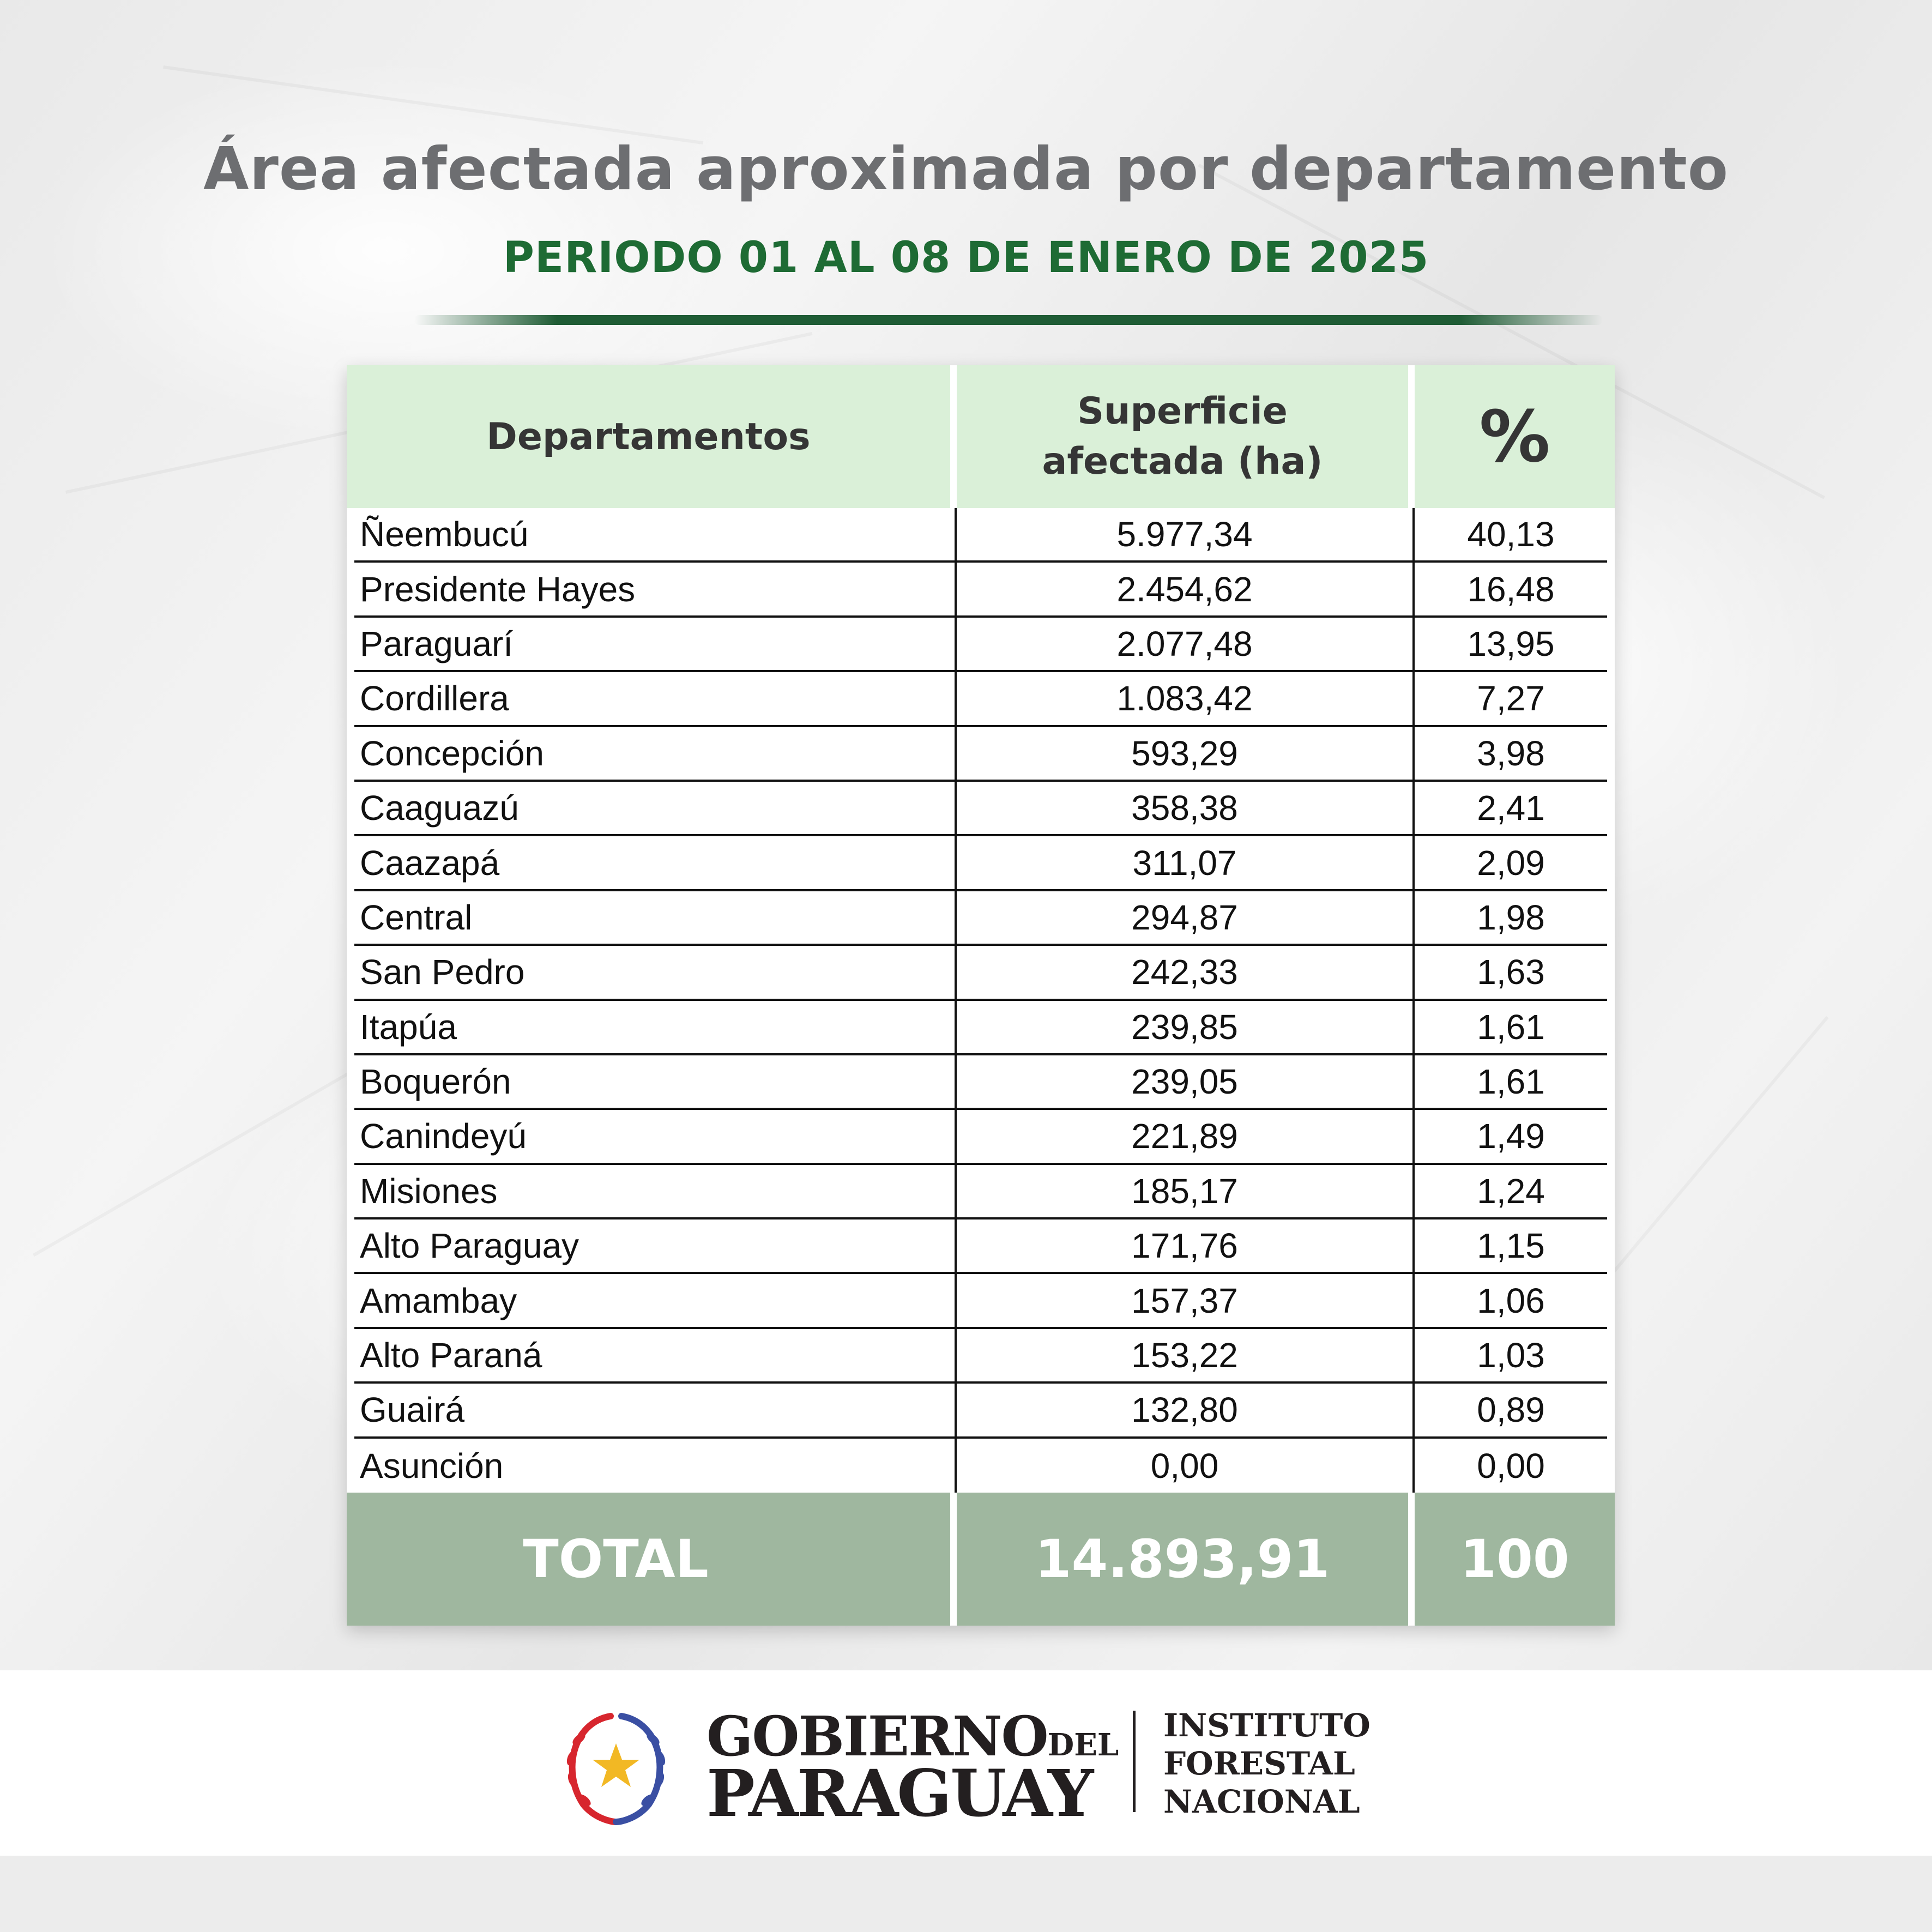 The height and width of the screenshot is (1932, 1932). Describe the element at coordinates (1183, 461) in the screenshot. I see `header-surface-line2: afectada (ha)` at that location.